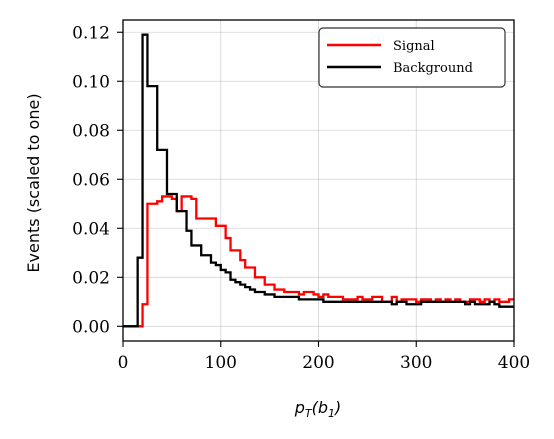  Describe the element at coordinates (91, 33) in the screenshot. I see `y-tick-label: 0.12` at that location.